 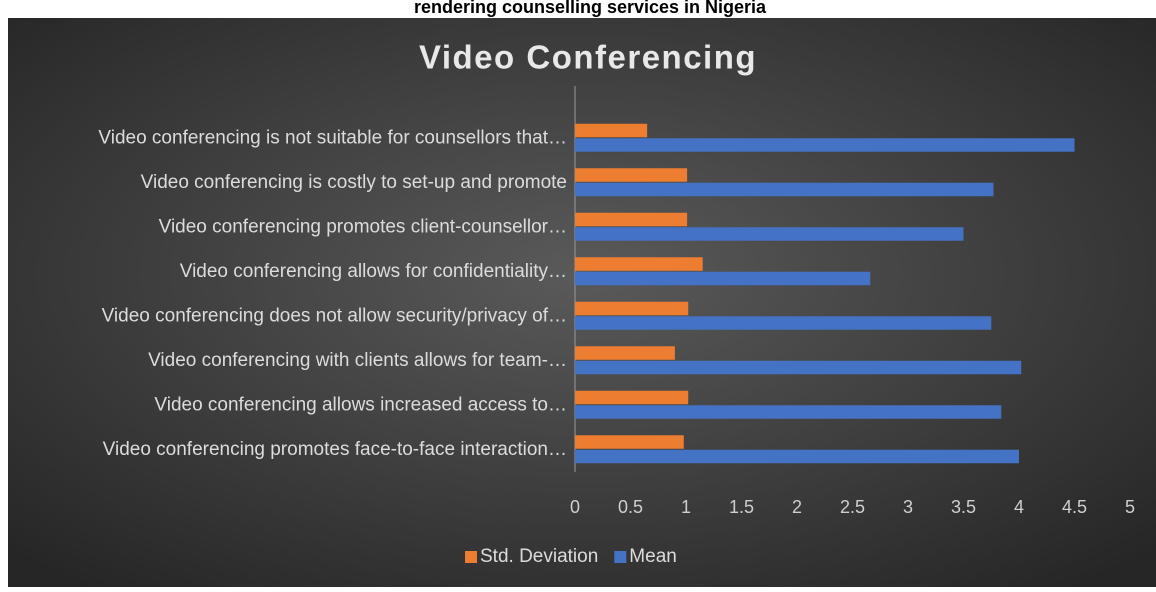 I want to click on x-tick-label: 3.5, so click(x=963, y=507).